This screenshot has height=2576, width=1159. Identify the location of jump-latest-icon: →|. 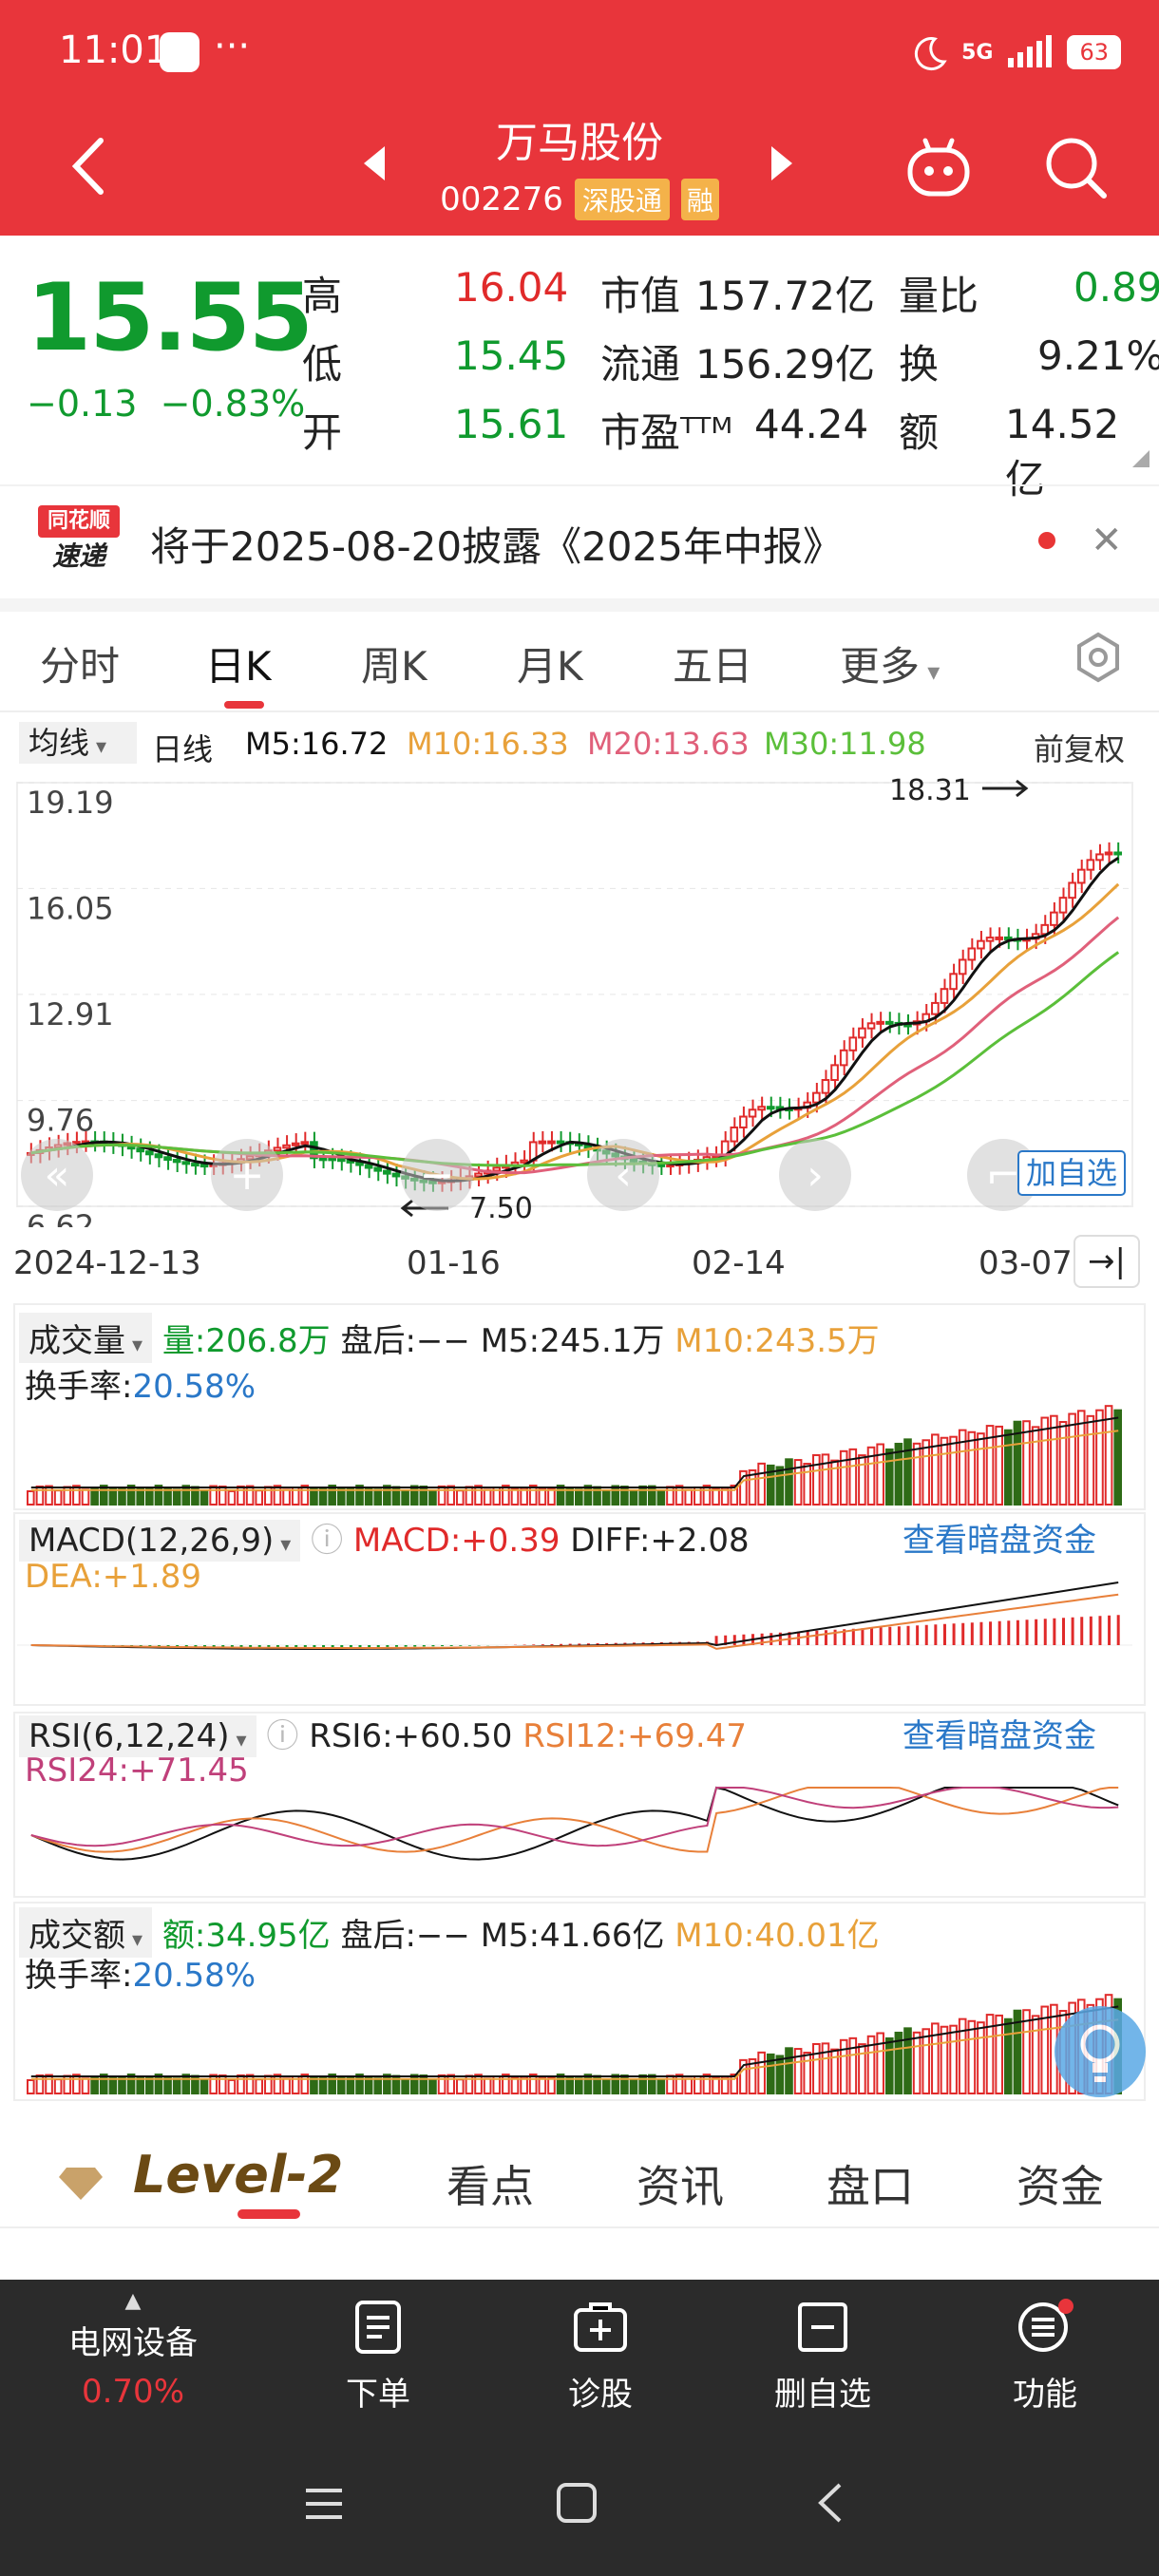
(1107, 1261).